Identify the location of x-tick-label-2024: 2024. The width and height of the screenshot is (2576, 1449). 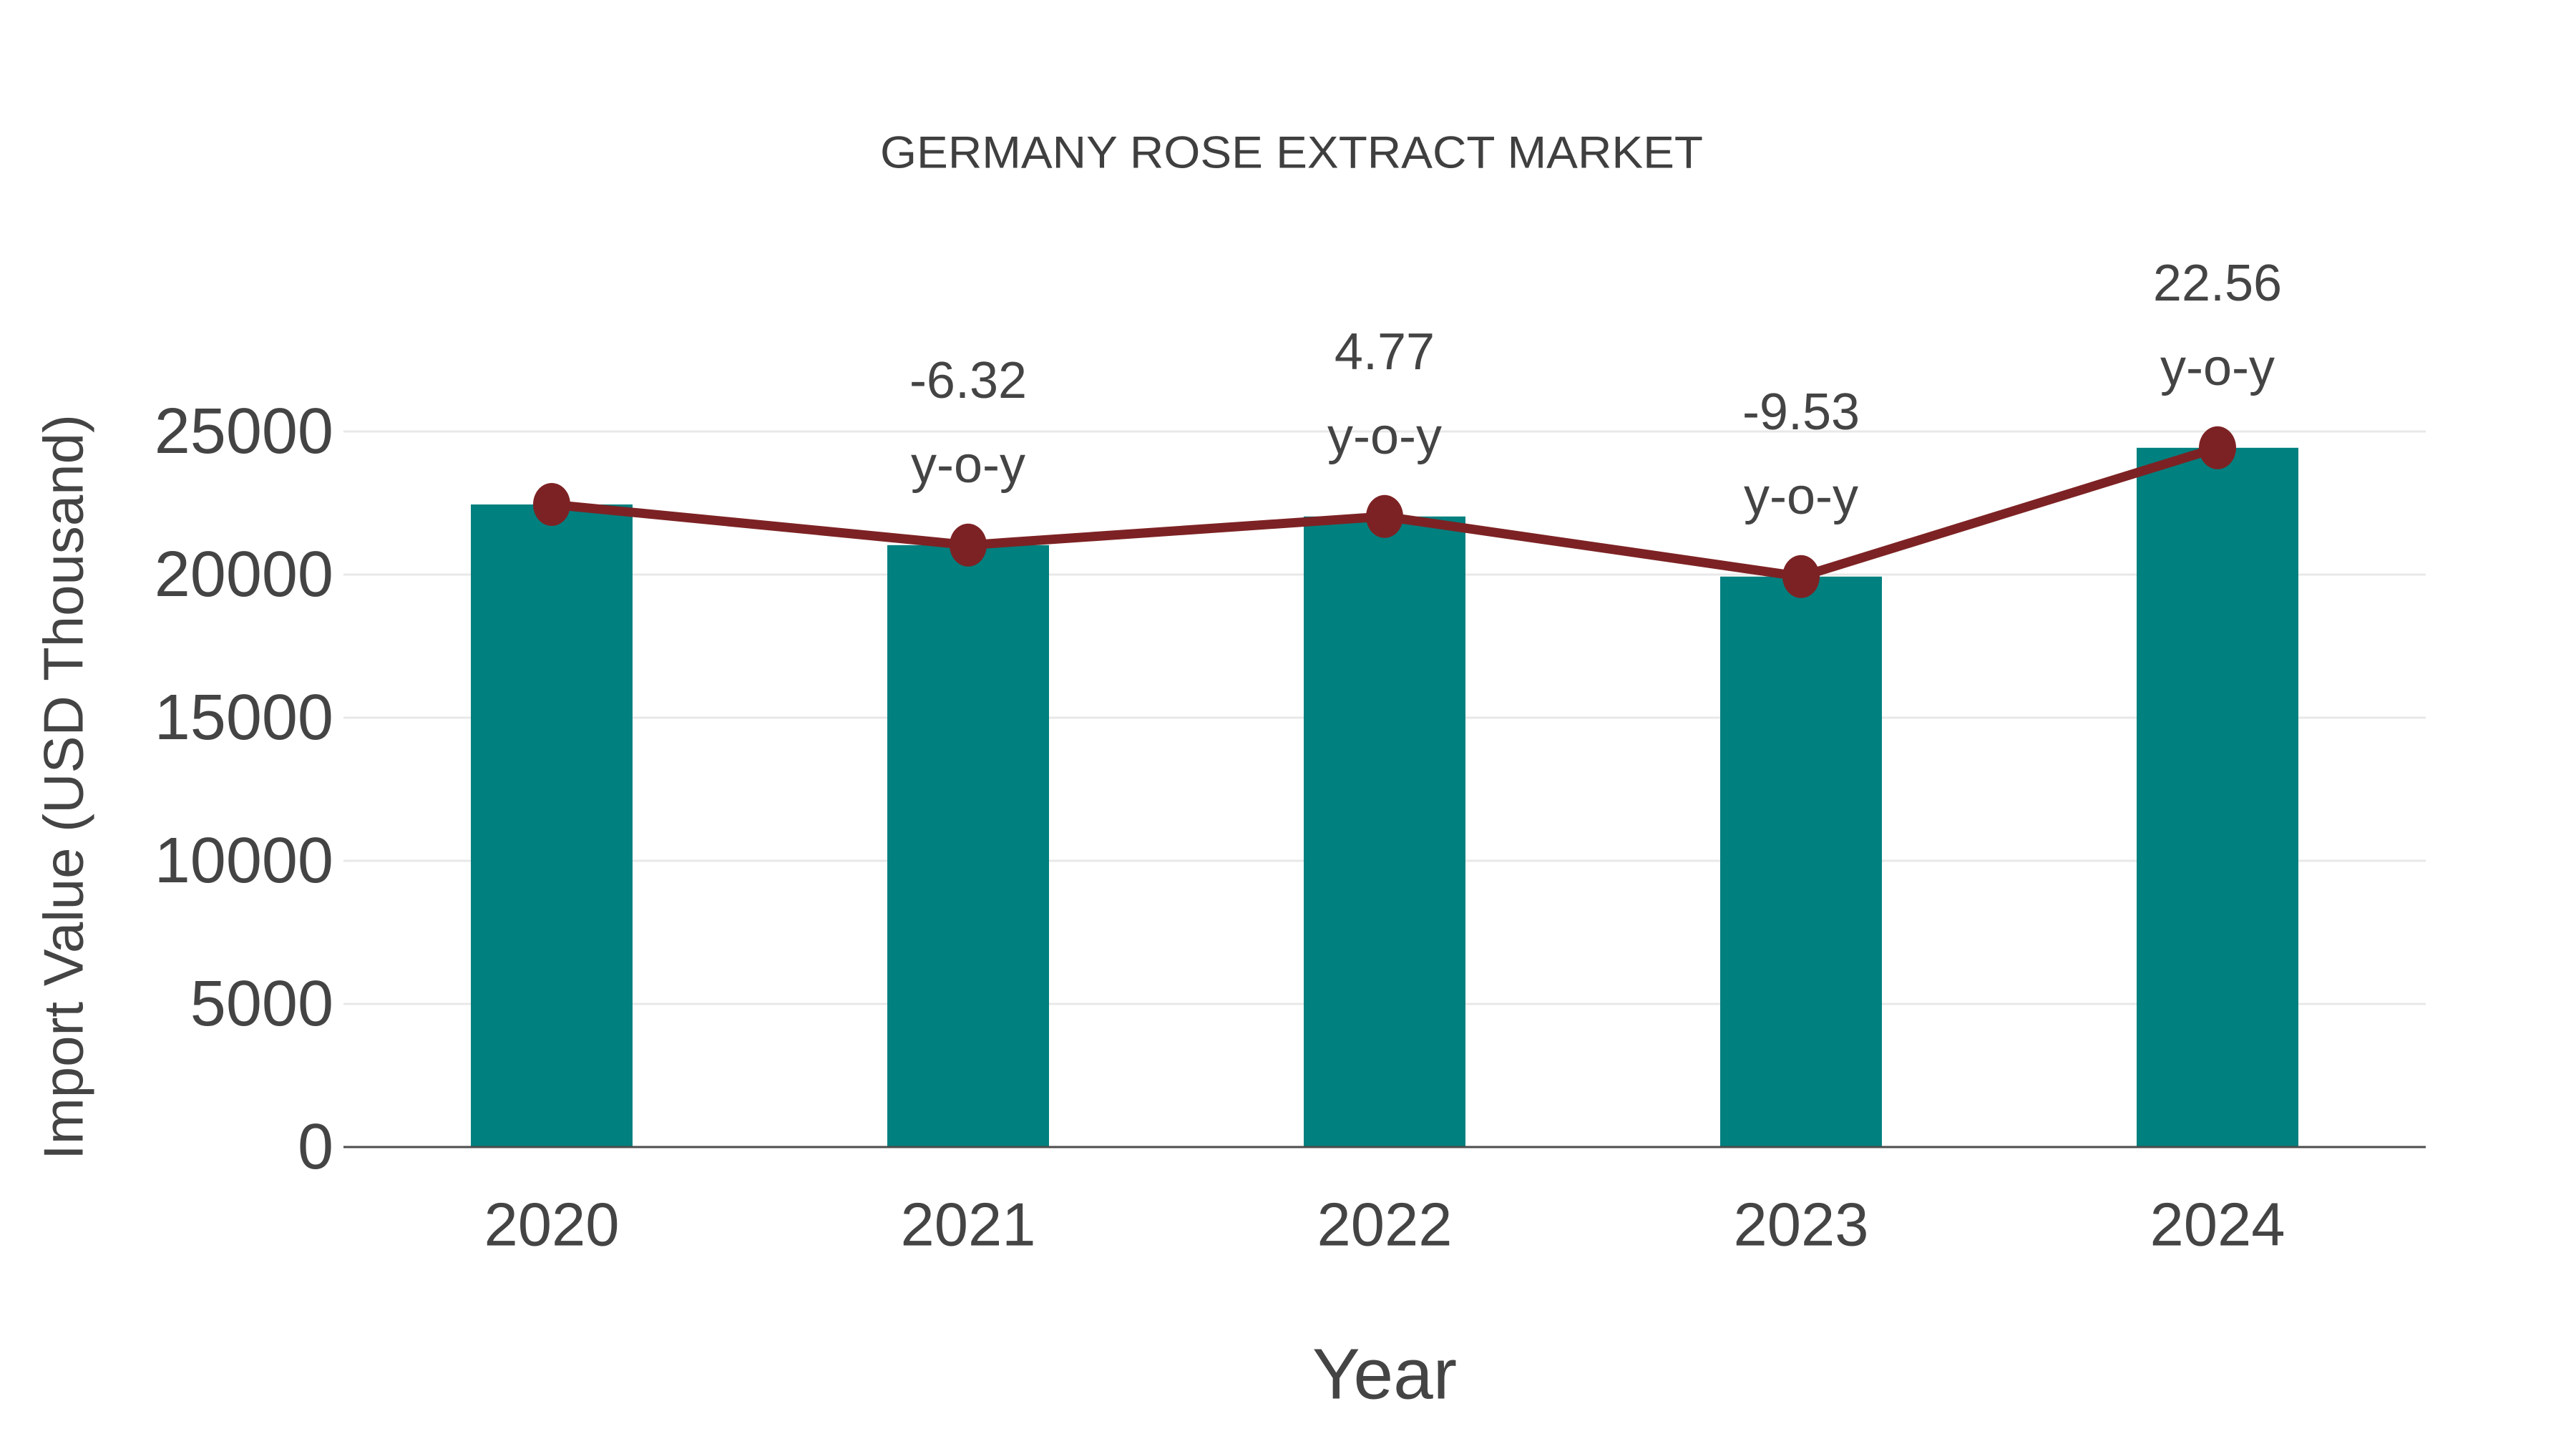
(2217, 1225).